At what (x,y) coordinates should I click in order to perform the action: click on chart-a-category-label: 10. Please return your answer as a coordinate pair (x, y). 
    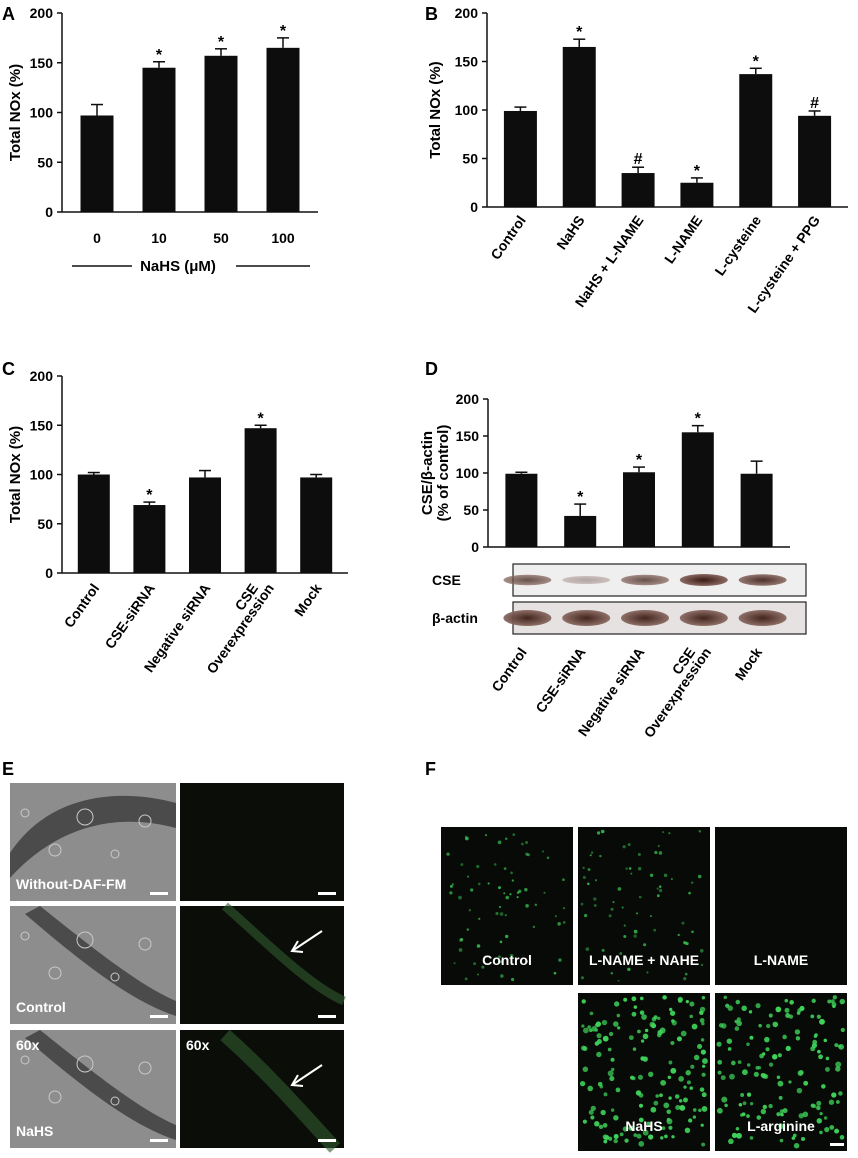
    Looking at the image, I should click on (159, 238).